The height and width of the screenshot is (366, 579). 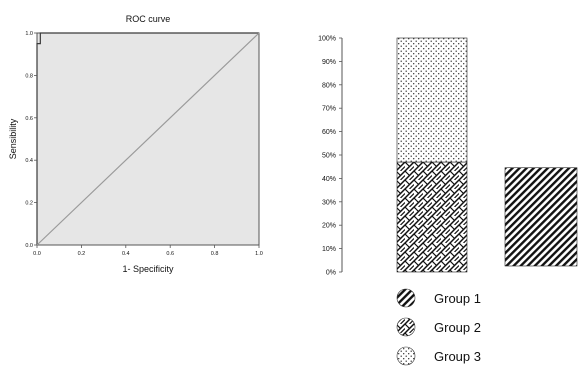 I want to click on roc-y-tick-label: 1.0, so click(x=29, y=34).